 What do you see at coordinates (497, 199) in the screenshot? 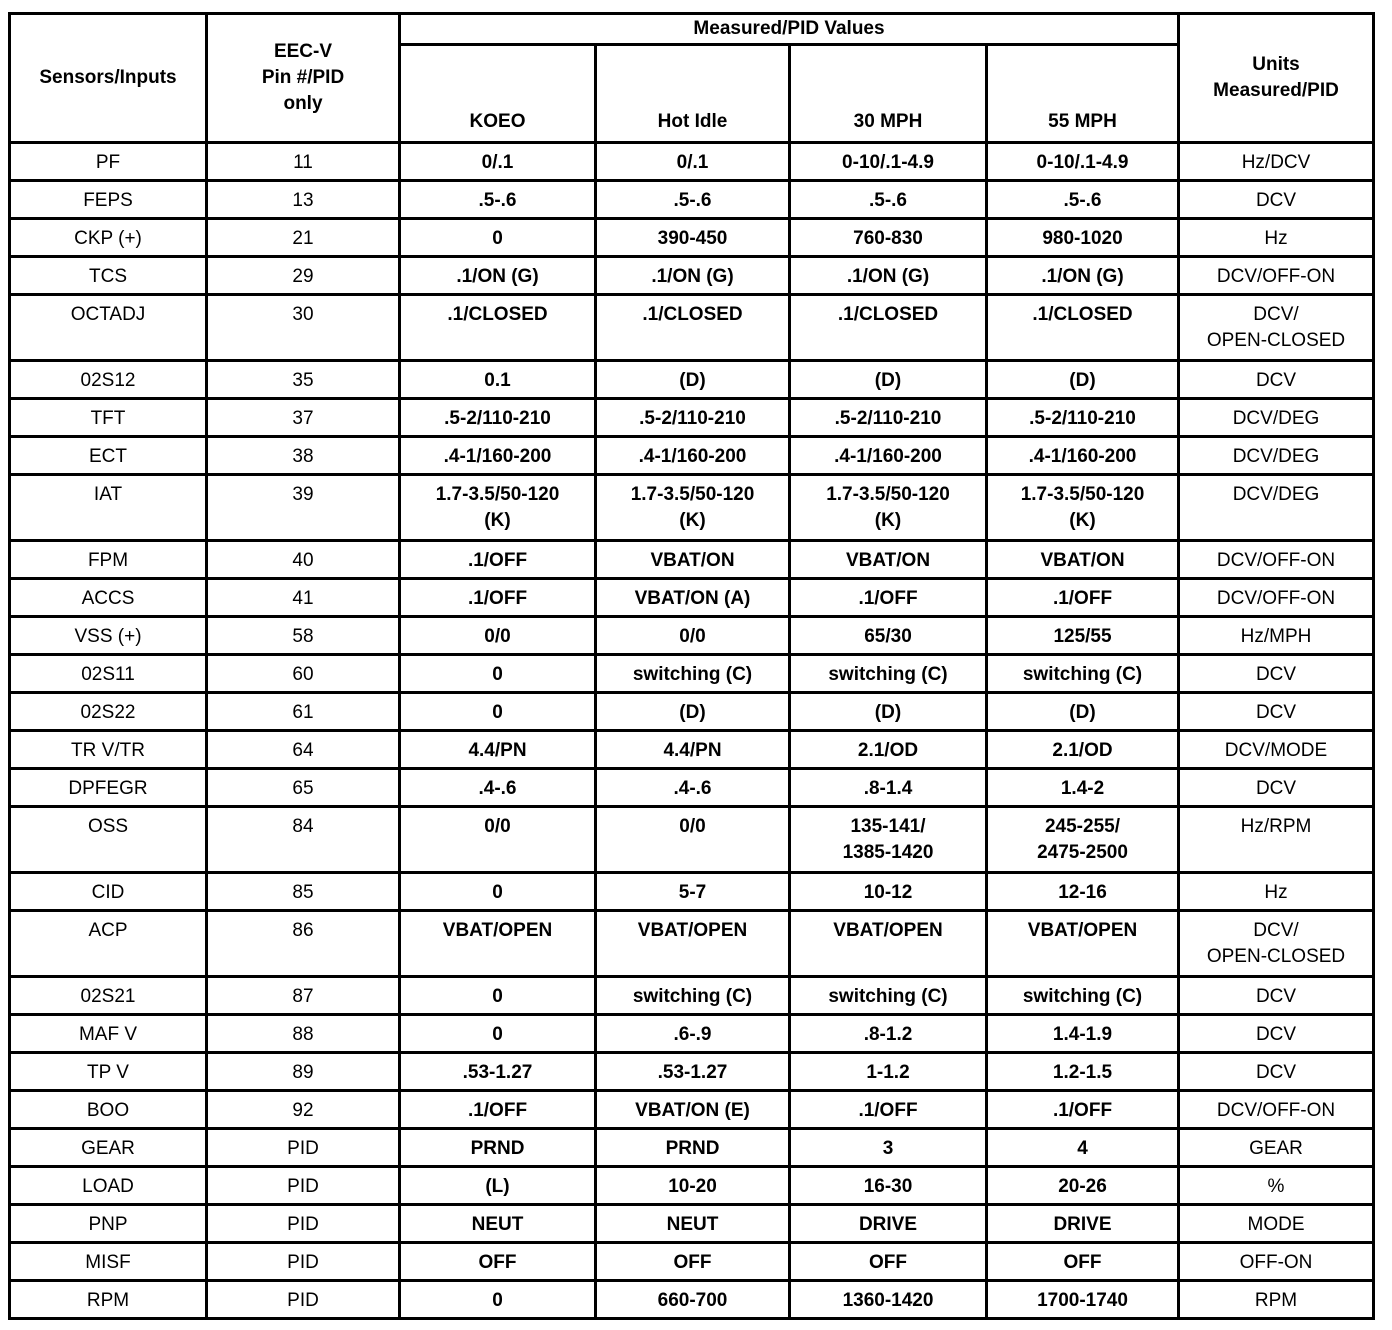
I see `koeo-cell: .5-.6` at bounding box center [497, 199].